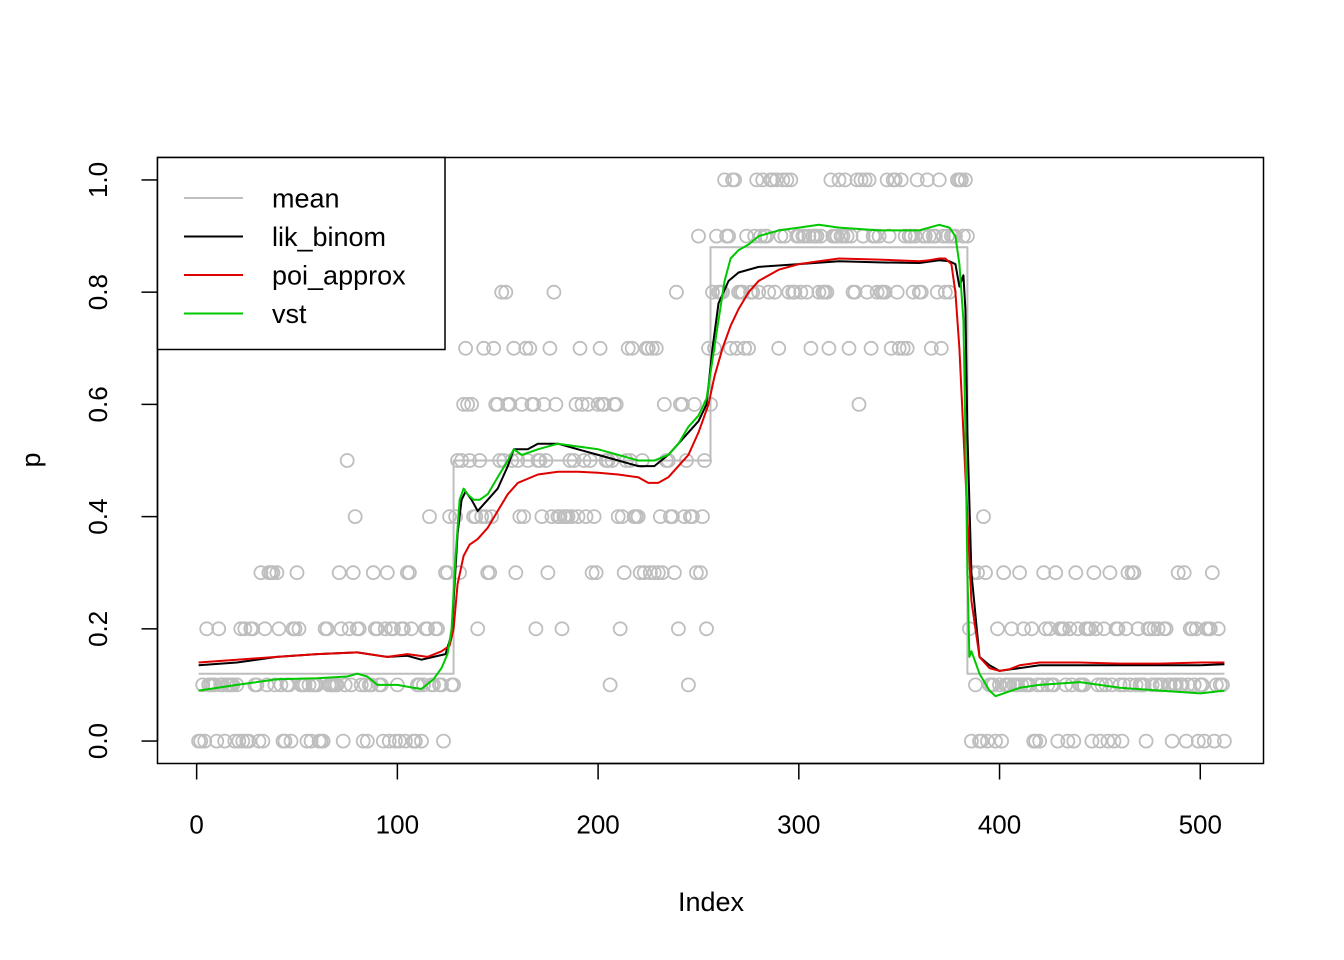 This screenshot has height=960, width=1344. Describe the element at coordinates (98, 741) in the screenshot. I see `y-tick-label: 0.0` at that location.